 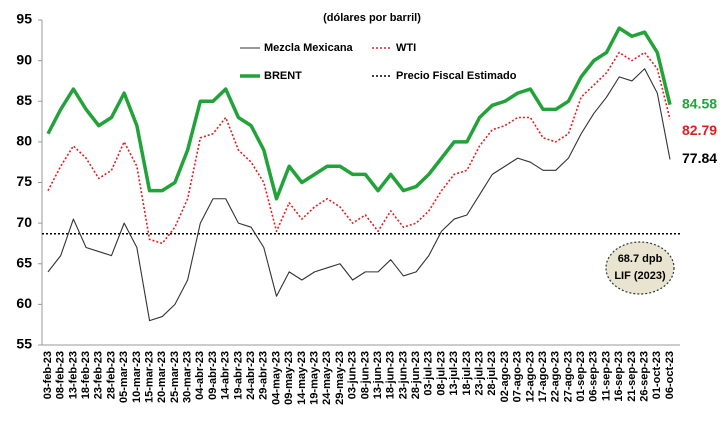 I want to click on x-tick-label: 24-may-23, so click(x=327, y=378).